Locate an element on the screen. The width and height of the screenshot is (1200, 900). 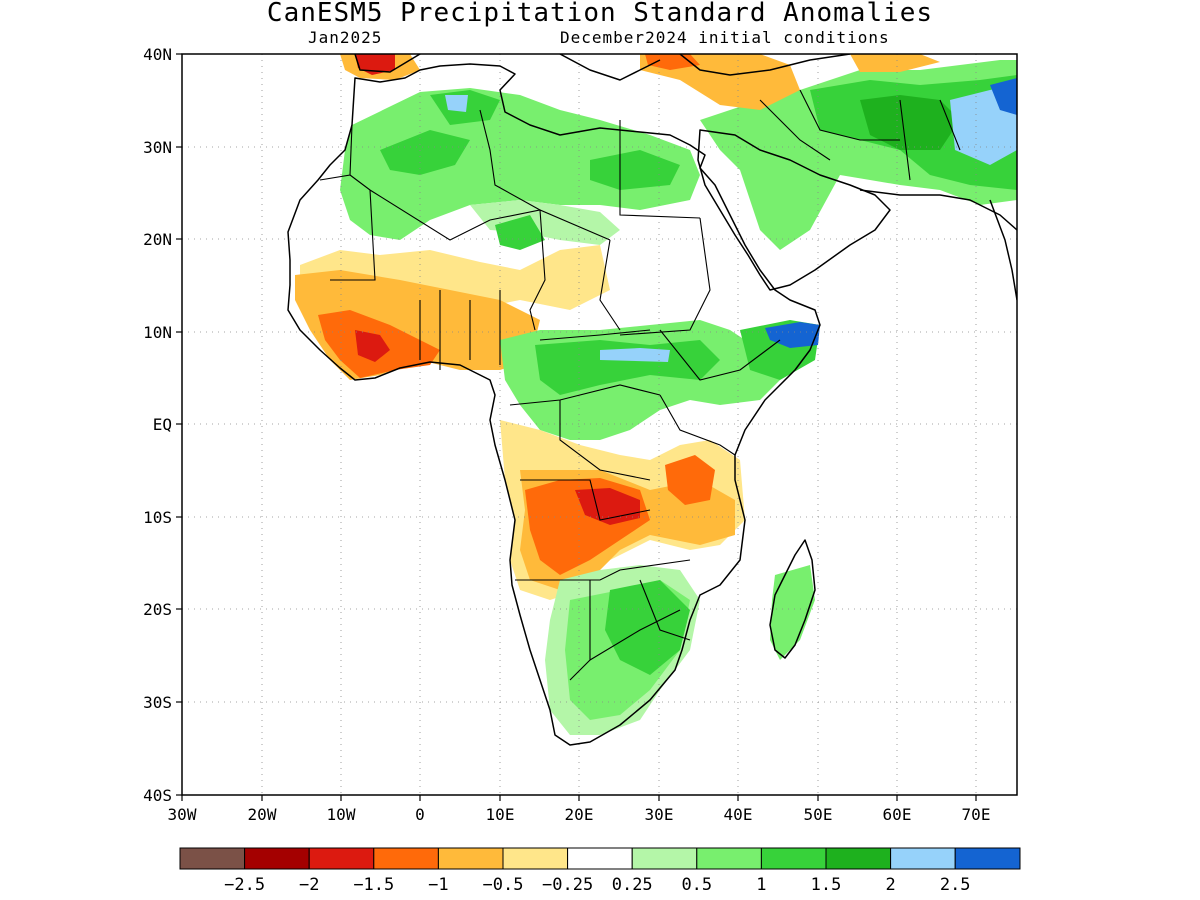
colorbar-label: −1.5 is located at coordinates (373, 885).